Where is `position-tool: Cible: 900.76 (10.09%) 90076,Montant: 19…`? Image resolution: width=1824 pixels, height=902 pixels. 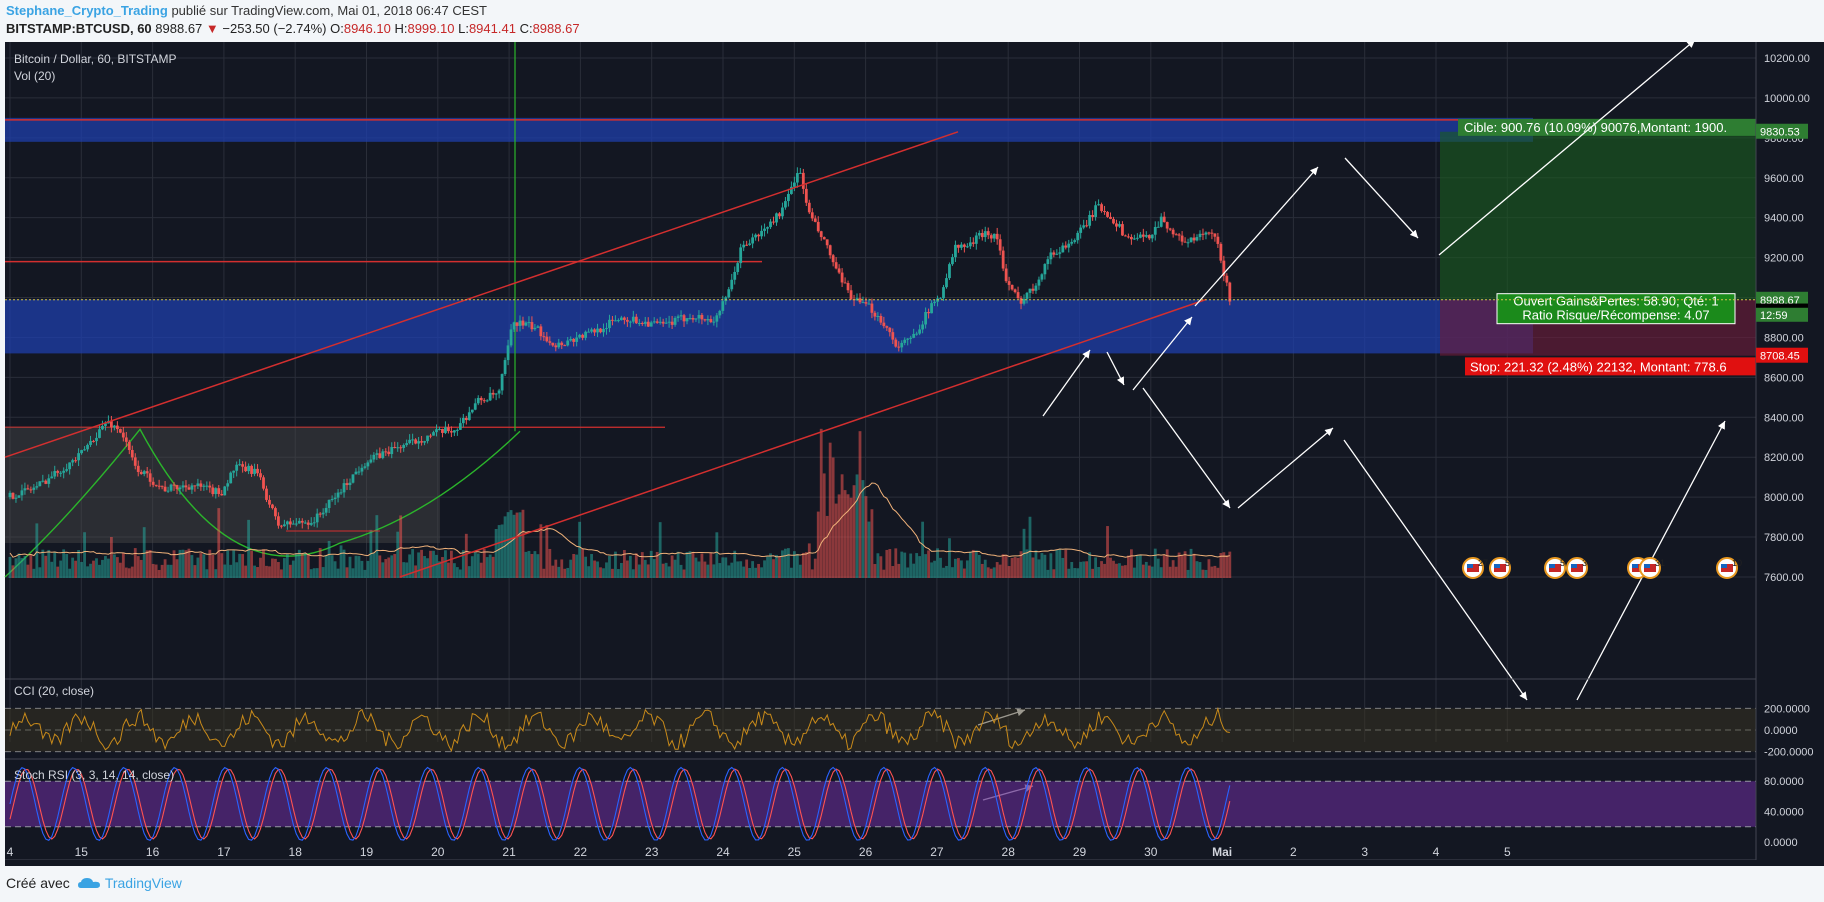
position-tool: Cible: 900.76 (10.09%) 90076,Montant: 19… is located at coordinates (1598, 247).